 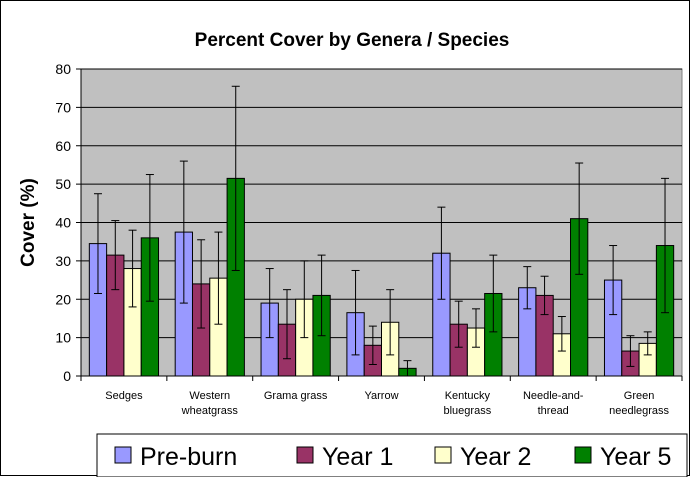 I want to click on x-tick-label: Sedges, so click(x=124, y=396).